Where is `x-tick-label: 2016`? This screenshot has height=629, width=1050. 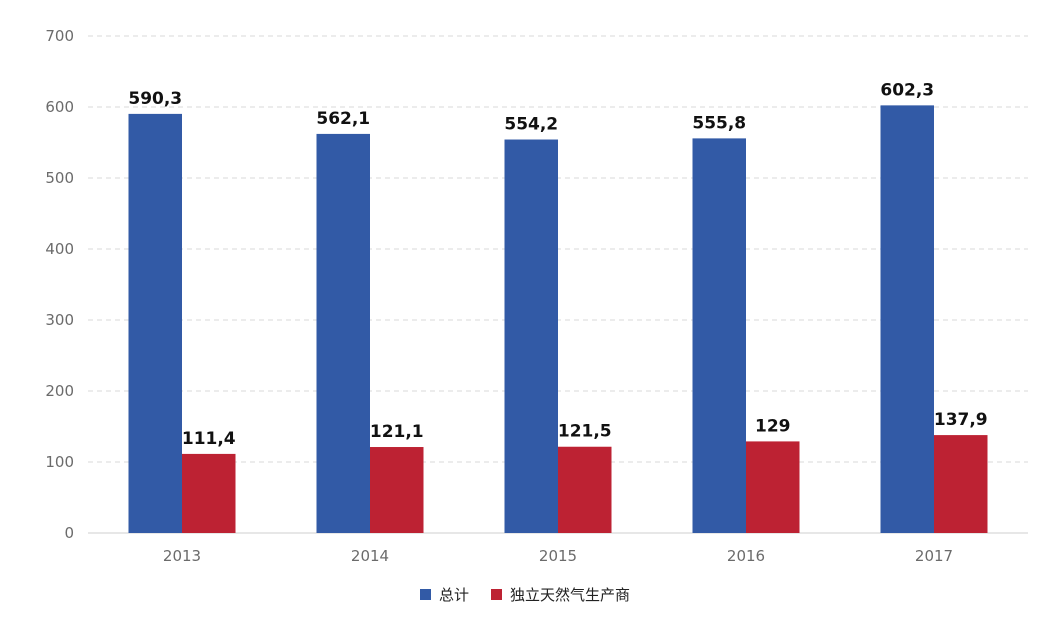 x-tick-label: 2016 is located at coordinates (746, 556).